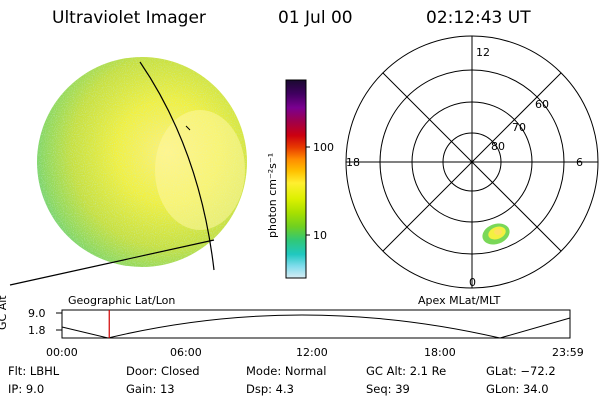  I want to click on filter-info: Flt: LBHL, so click(34, 371).